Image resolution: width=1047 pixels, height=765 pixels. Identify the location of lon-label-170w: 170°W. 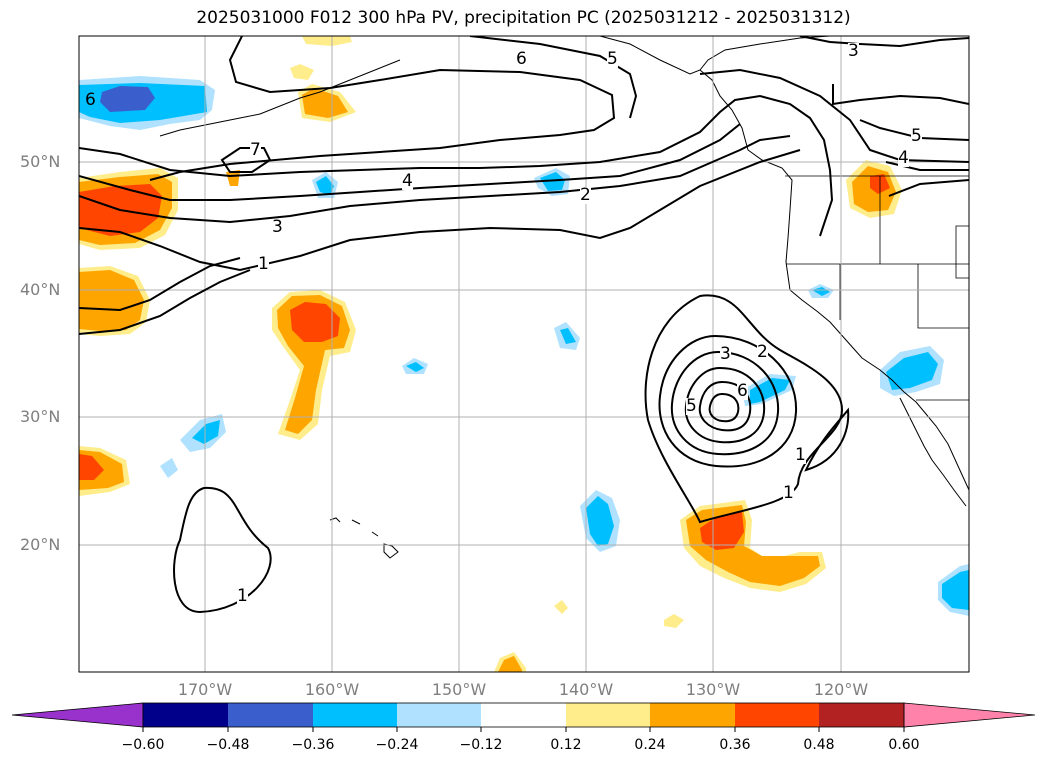
(205, 689).